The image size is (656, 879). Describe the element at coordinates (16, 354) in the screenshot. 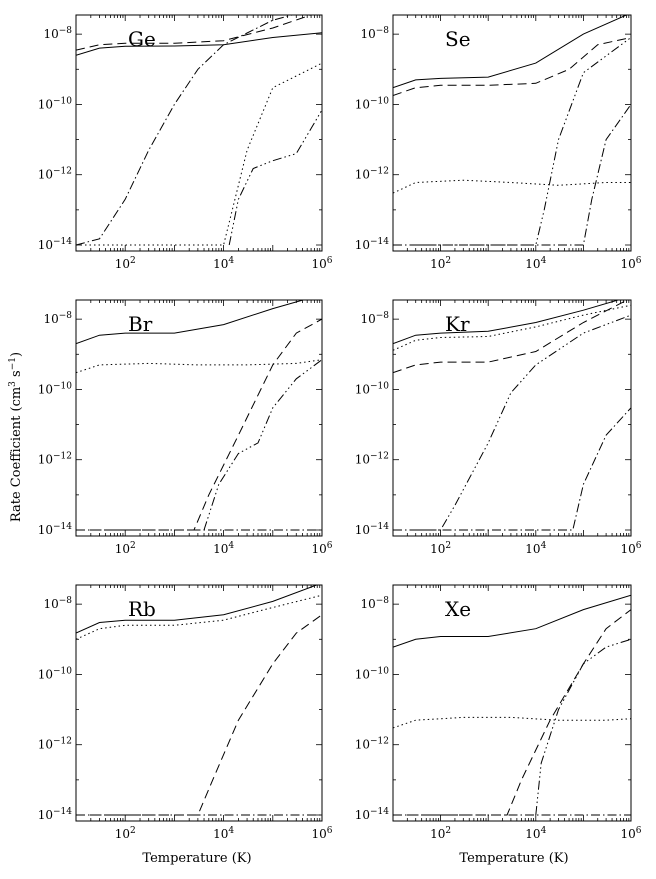

I see `y-axis-title-end: )` at that location.